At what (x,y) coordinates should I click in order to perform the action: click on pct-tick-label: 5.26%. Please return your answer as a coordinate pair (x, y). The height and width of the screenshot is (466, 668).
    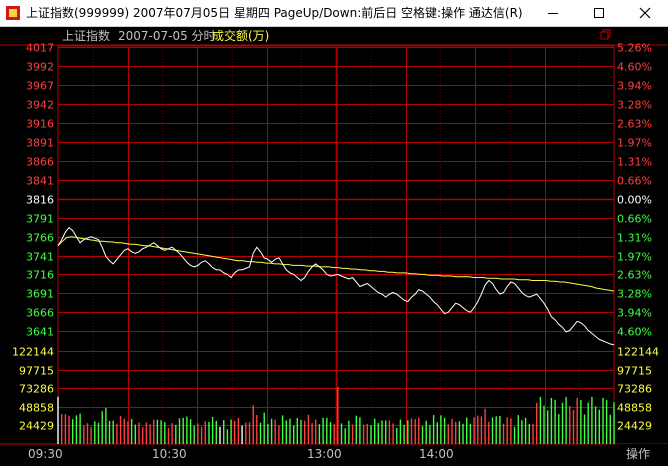
    Looking at the image, I should click on (634, 48).